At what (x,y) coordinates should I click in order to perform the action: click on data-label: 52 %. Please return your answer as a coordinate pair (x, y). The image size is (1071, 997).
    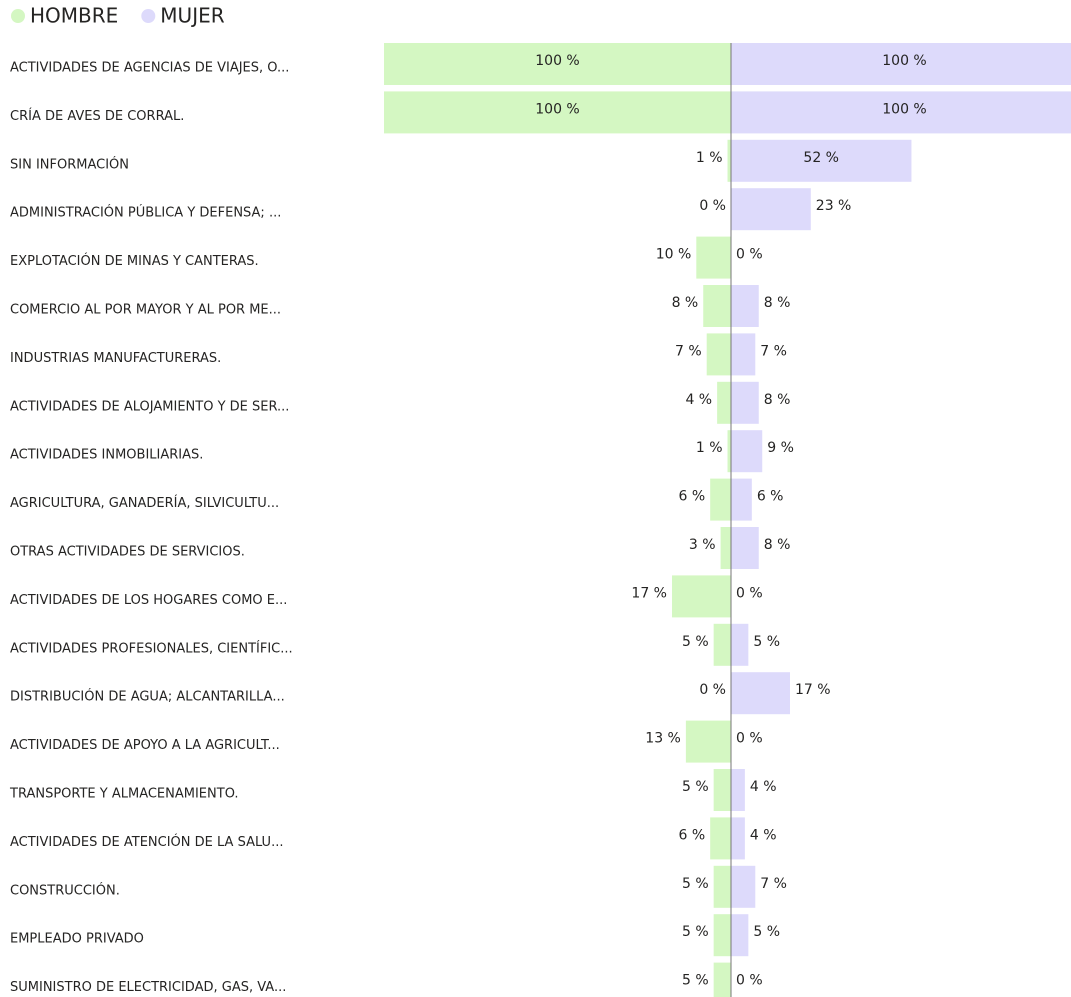
    Looking at the image, I should click on (821, 158).